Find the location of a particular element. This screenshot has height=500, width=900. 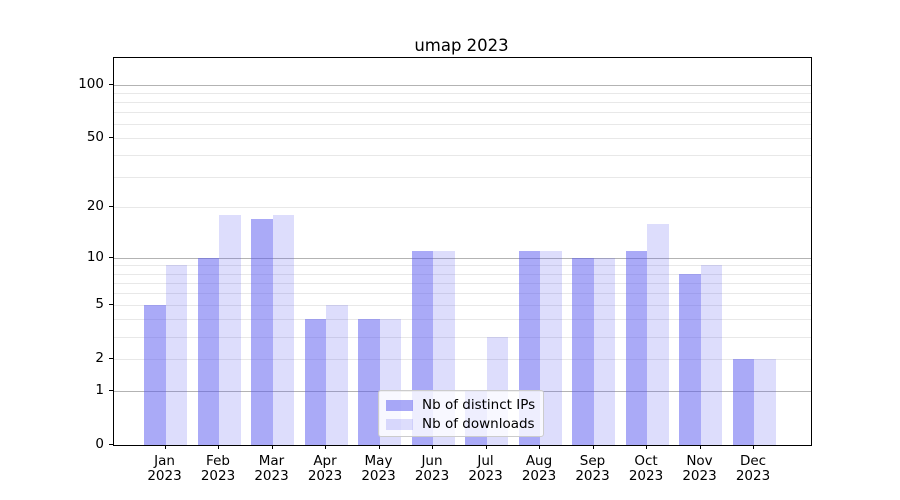

y-tick-label: 100 is located at coordinates (91, 83).